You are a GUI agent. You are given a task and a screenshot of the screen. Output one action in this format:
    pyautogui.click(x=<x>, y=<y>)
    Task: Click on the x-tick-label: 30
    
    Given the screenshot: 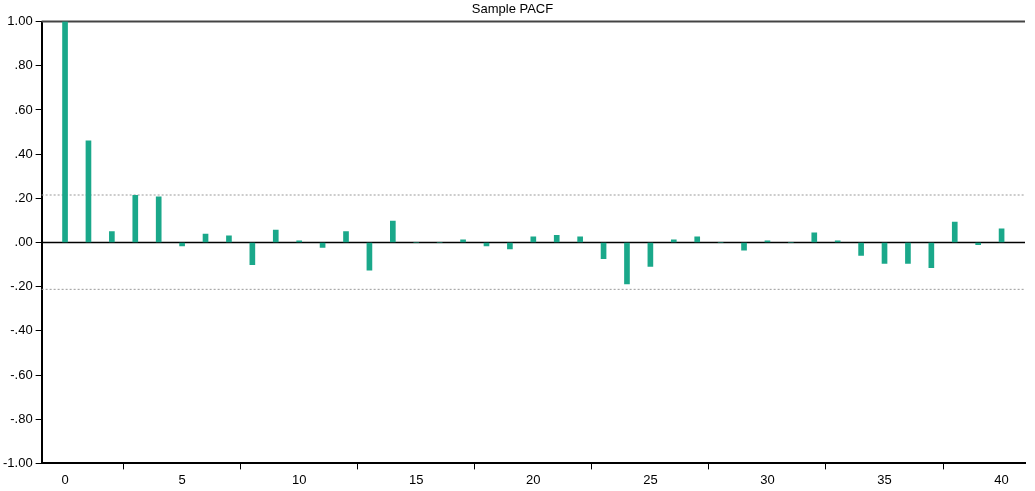 What is the action you would take?
    pyautogui.click(x=767, y=479)
    